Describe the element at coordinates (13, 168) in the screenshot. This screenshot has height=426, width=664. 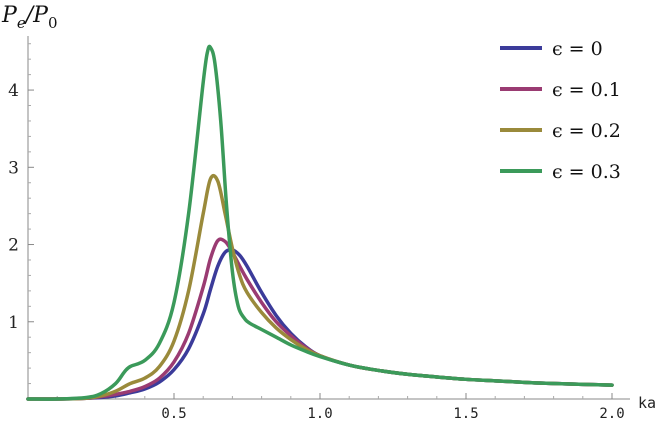
I see `y-tick-label: 3` at that location.